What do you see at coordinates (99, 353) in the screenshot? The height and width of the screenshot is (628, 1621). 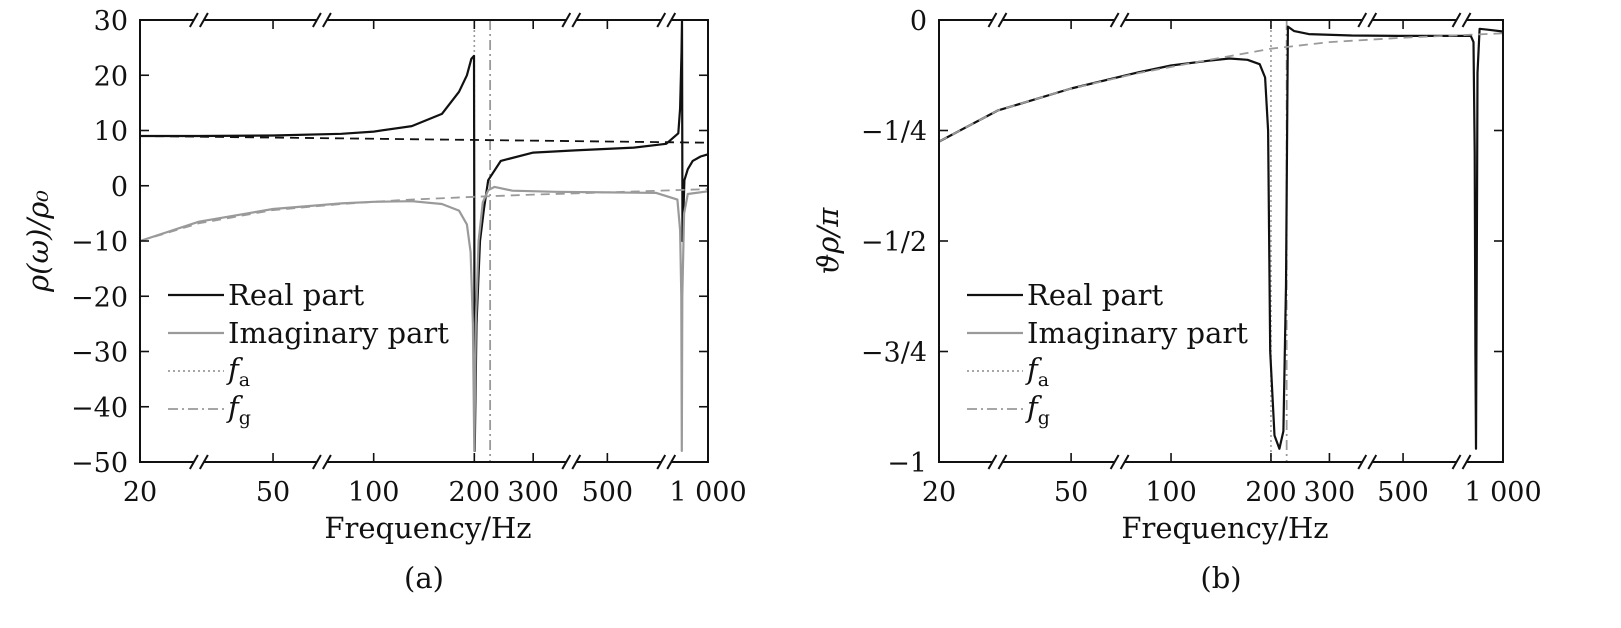 I see `y-tick-label: −30` at bounding box center [99, 353].